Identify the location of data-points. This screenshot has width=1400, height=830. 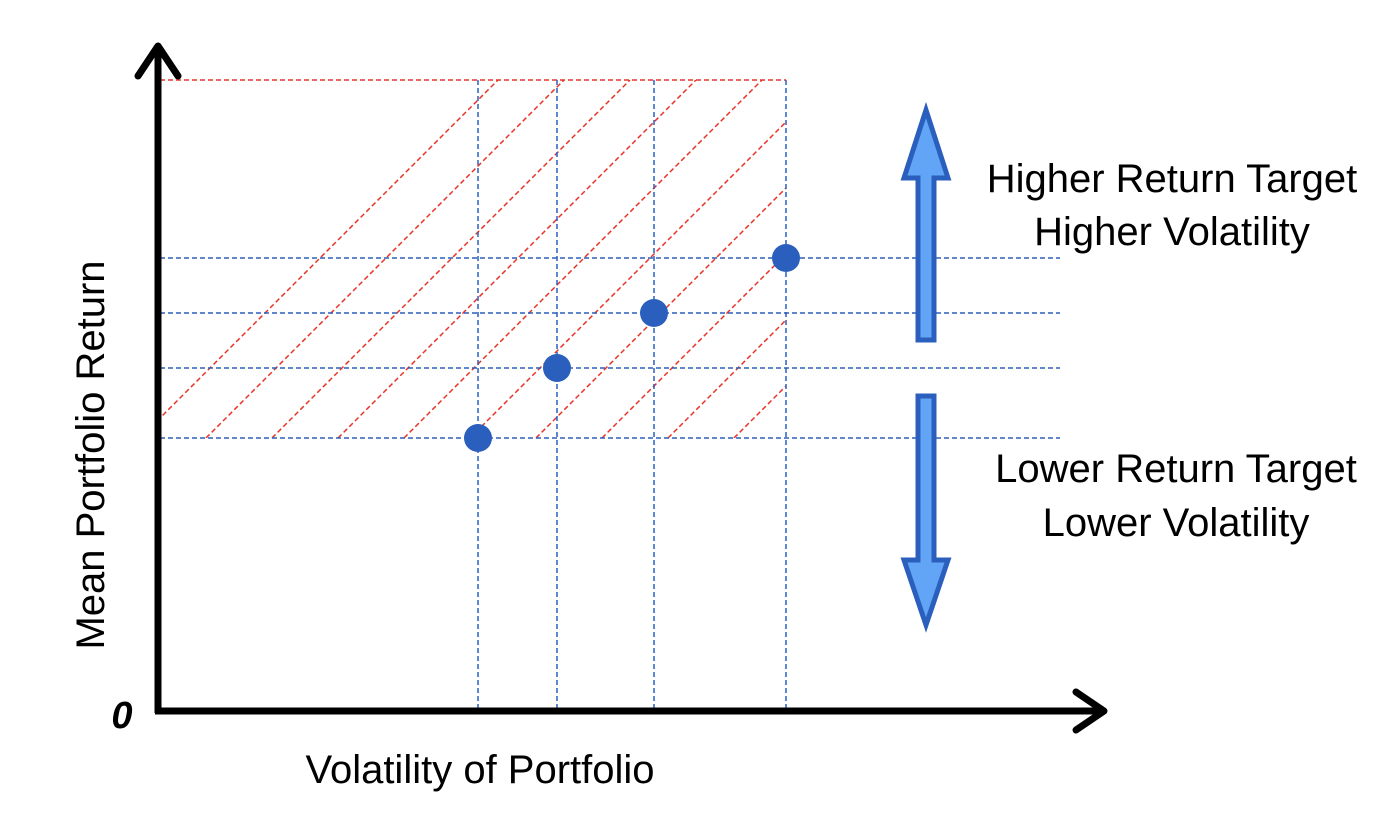
(632, 348).